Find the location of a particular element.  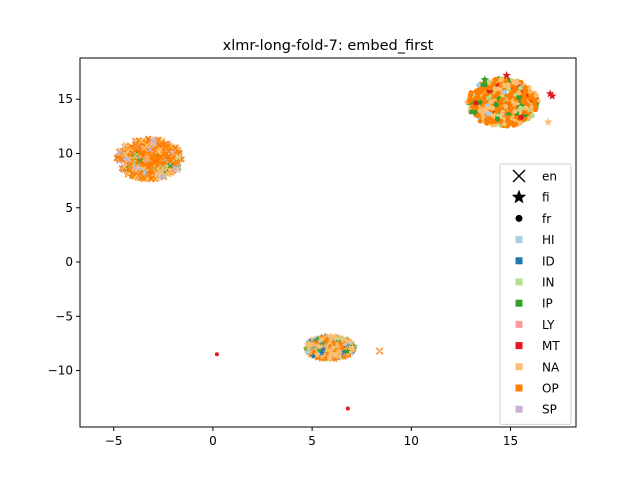

legend-marker-x is located at coordinates (519, 176).